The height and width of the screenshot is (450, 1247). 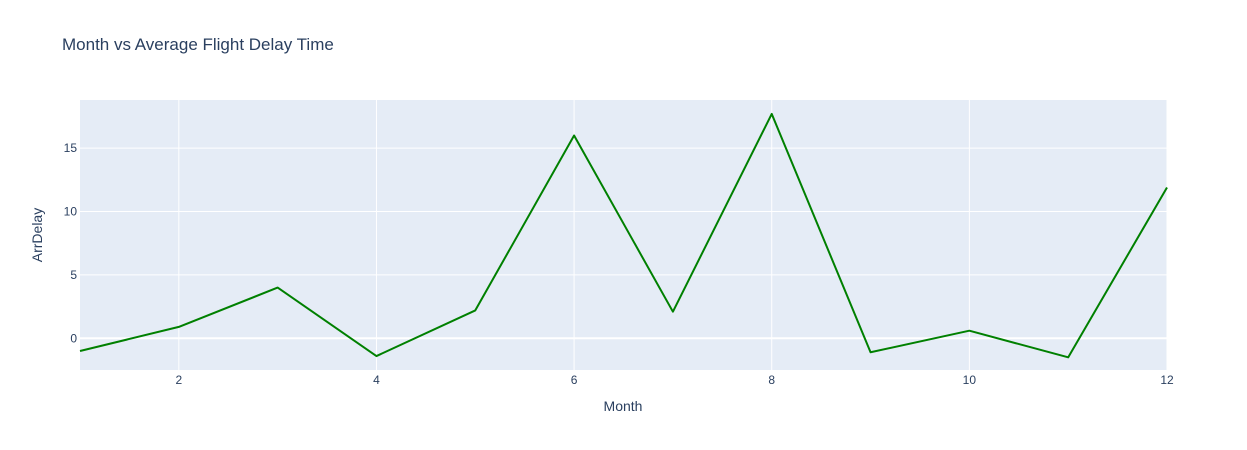 What do you see at coordinates (178, 380) in the screenshot?
I see `x-tick-label: 2` at bounding box center [178, 380].